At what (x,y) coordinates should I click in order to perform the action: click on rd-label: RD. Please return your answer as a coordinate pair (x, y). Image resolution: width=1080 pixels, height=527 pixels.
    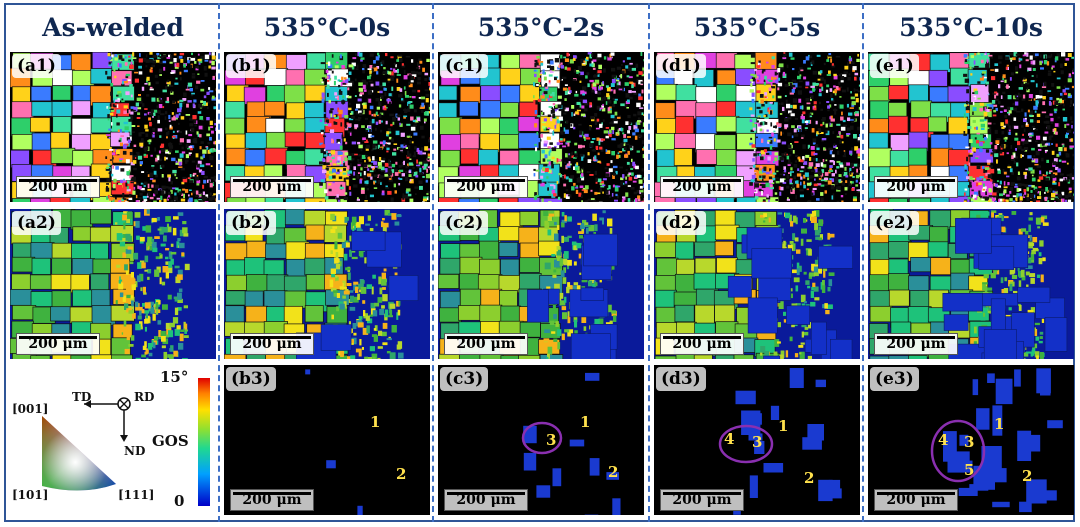
    Looking at the image, I should click on (144, 397).